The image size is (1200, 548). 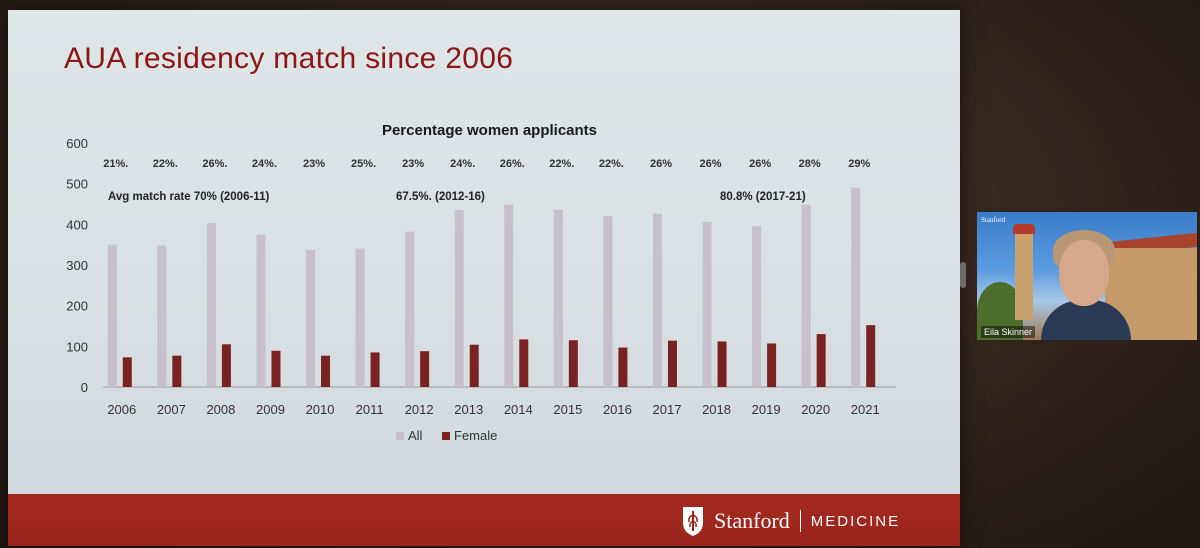 What do you see at coordinates (1024, 275) in the screenshot?
I see `video-tower` at bounding box center [1024, 275].